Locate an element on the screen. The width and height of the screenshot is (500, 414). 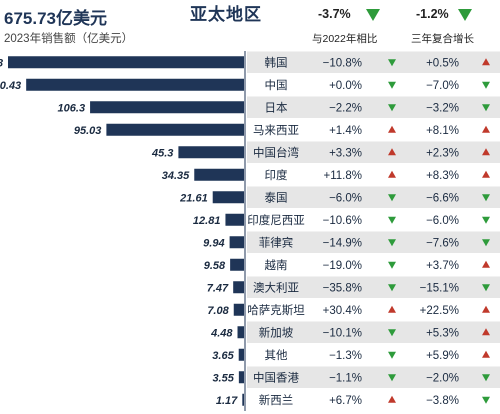
category-label: 中国台湾 is located at coordinates (276, 152).